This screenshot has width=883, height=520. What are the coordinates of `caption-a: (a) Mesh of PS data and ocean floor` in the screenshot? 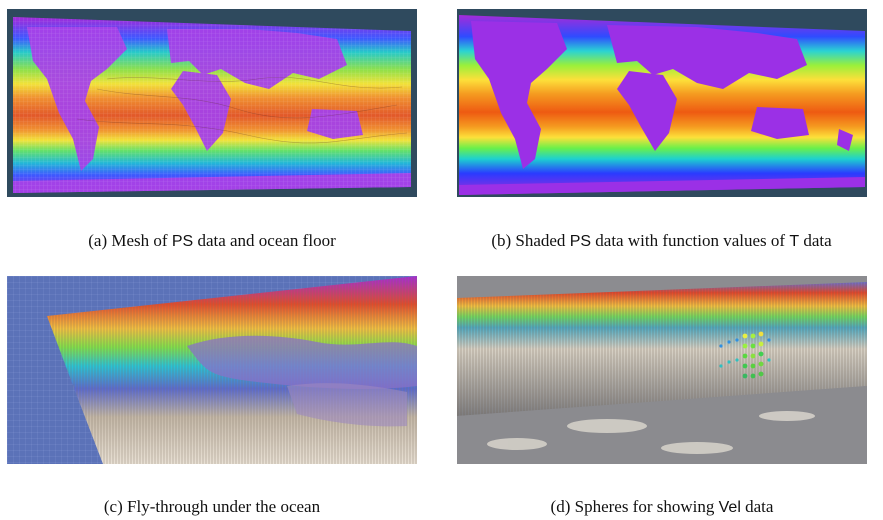 It's located at (212, 241).